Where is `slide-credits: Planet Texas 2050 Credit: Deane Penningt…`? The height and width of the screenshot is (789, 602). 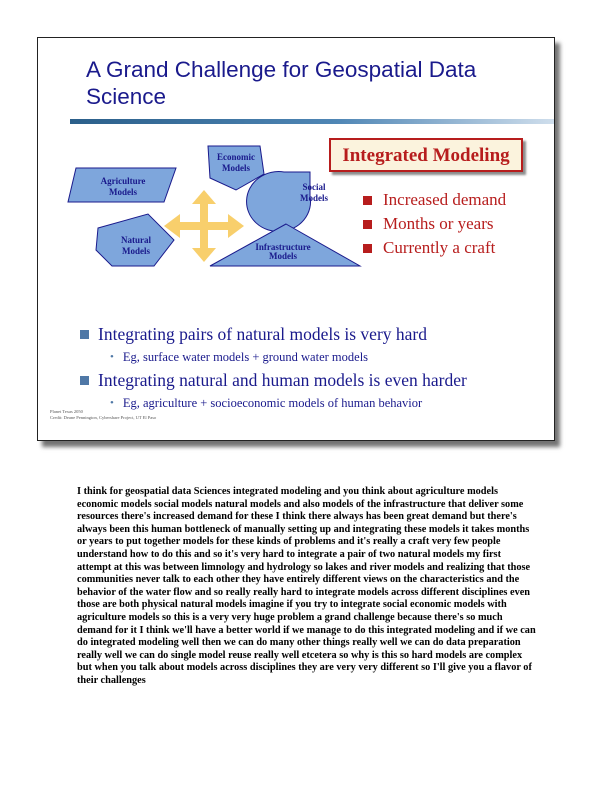
slide-credits: Planet Texas 2050 Credit: Deane Penningt… is located at coordinates (103, 414).